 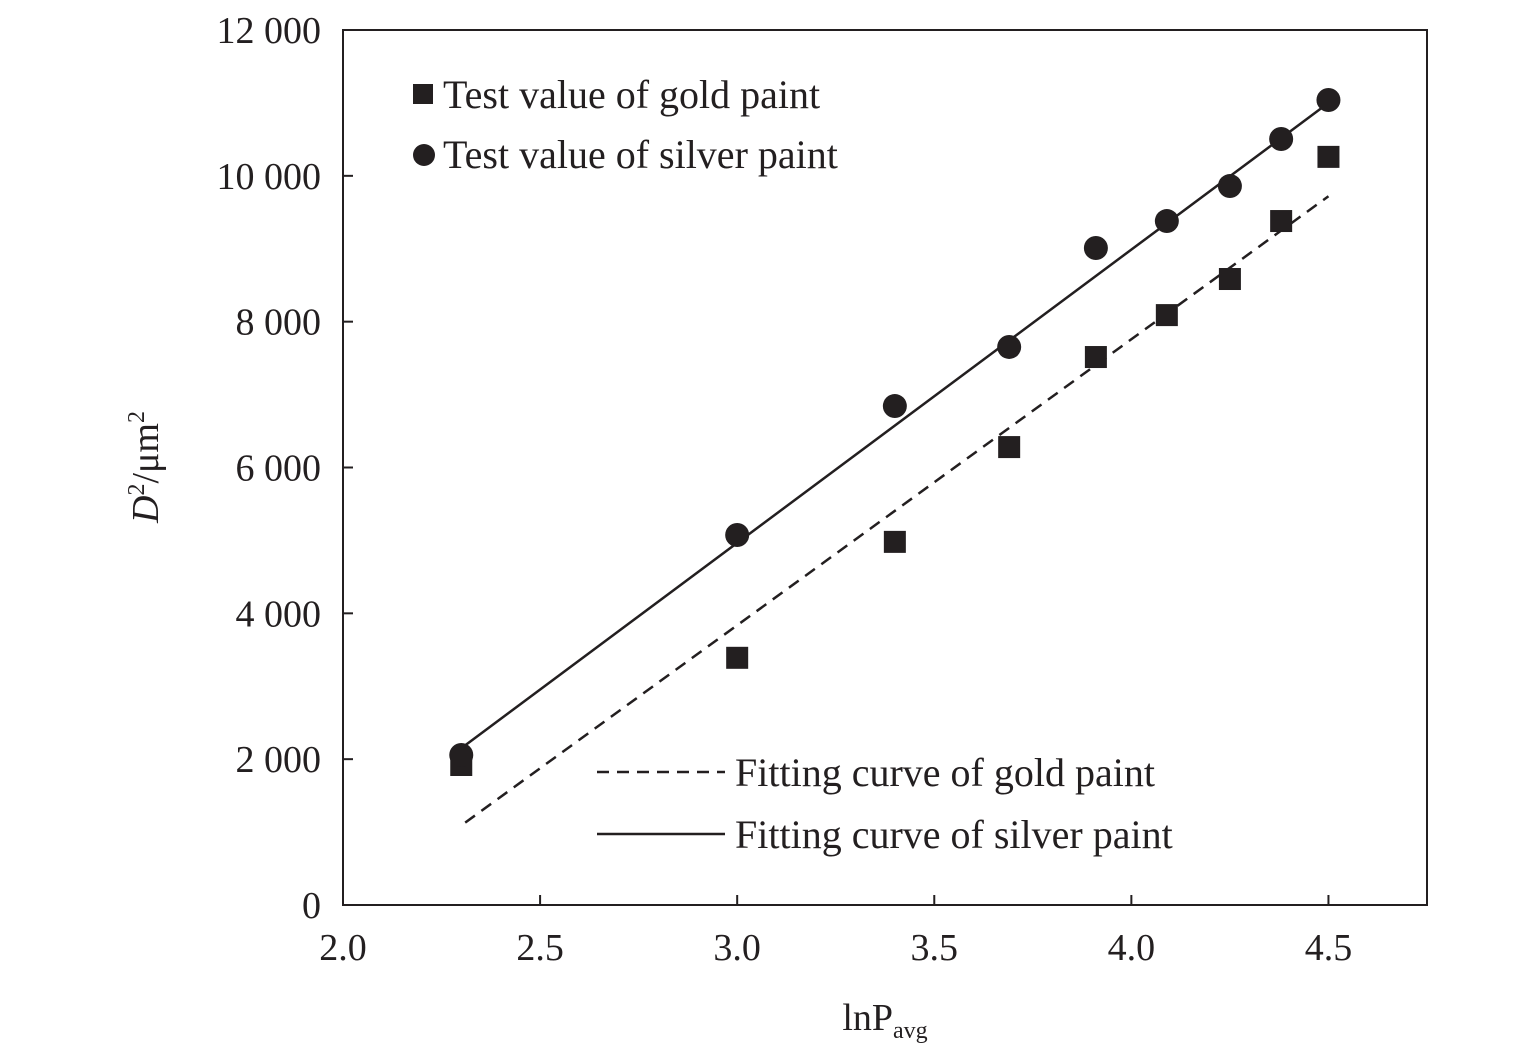 I want to click on y-tick-label: 10 000, so click(x=269, y=177).